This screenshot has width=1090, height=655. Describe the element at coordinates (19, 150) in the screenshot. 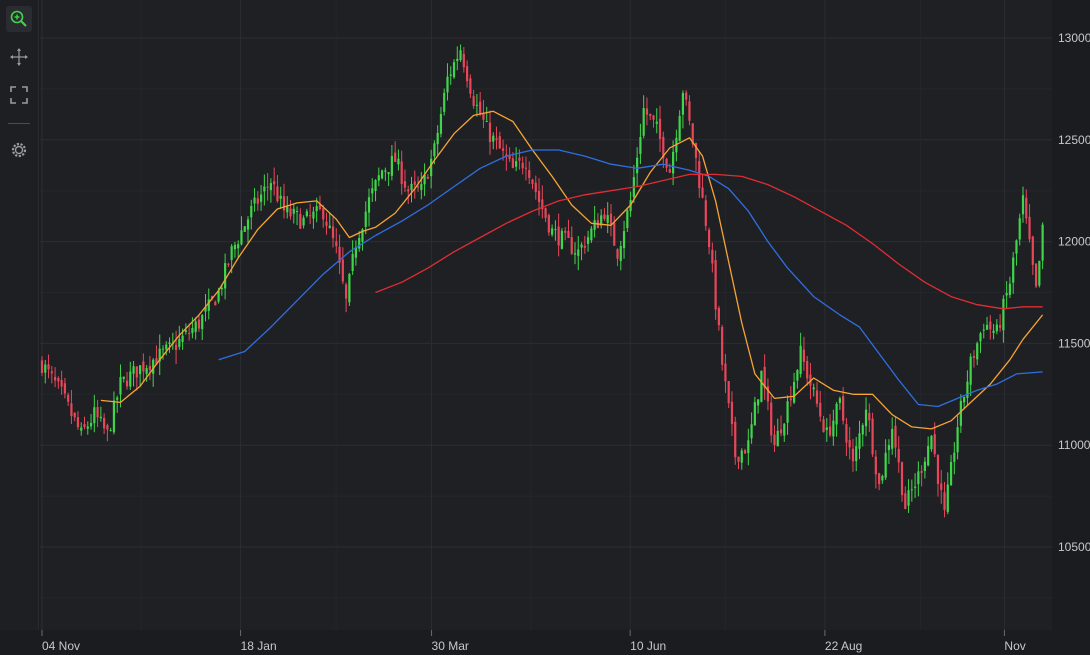

I see `settings-button` at that location.